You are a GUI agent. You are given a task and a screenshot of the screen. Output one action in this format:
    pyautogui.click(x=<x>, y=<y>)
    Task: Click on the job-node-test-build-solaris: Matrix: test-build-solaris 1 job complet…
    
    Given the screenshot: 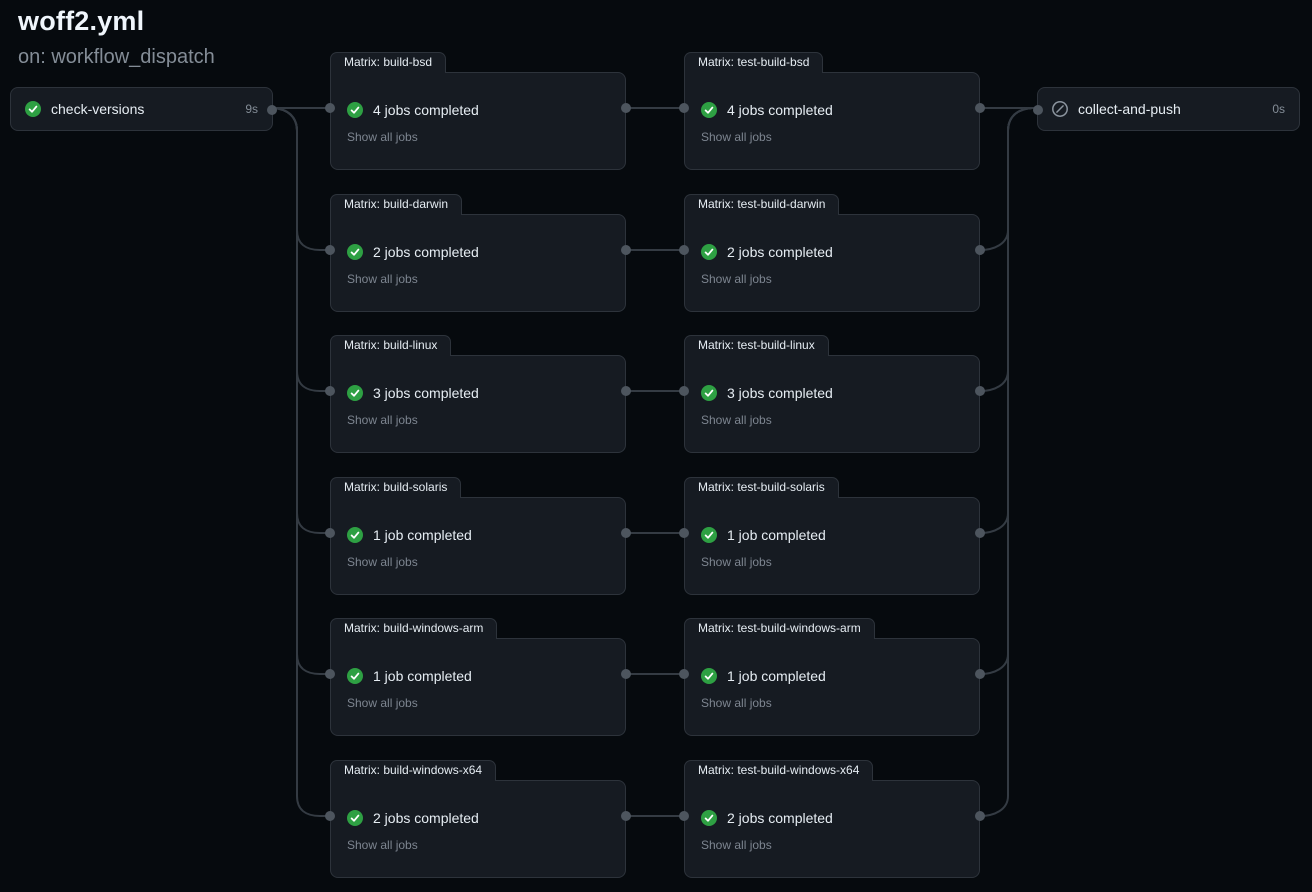 What is the action you would take?
    pyautogui.click(x=832, y=536)
    